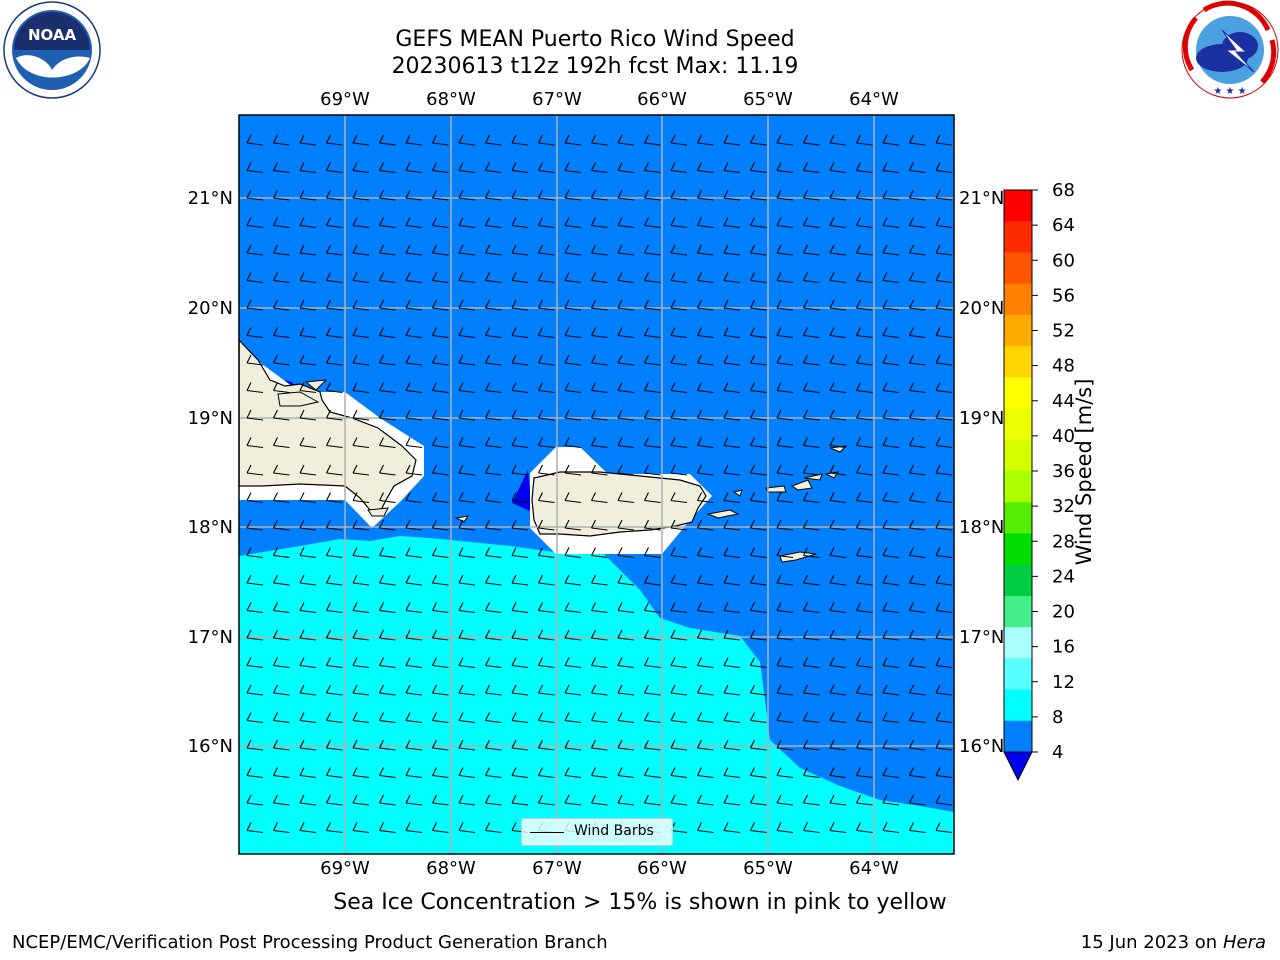  What do you see at coordinates (768, 99) in the screenshot?
I see `lon-label: 65°W` at bounding box center [768, 99].